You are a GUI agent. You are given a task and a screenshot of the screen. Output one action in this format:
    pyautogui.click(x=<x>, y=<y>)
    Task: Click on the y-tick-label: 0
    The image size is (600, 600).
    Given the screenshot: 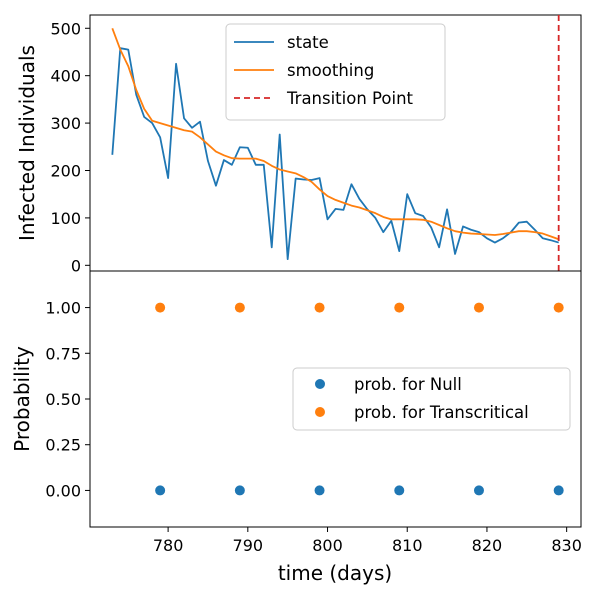 What is the action you would take?
    pyautogui.click(x=76, y=265)
    